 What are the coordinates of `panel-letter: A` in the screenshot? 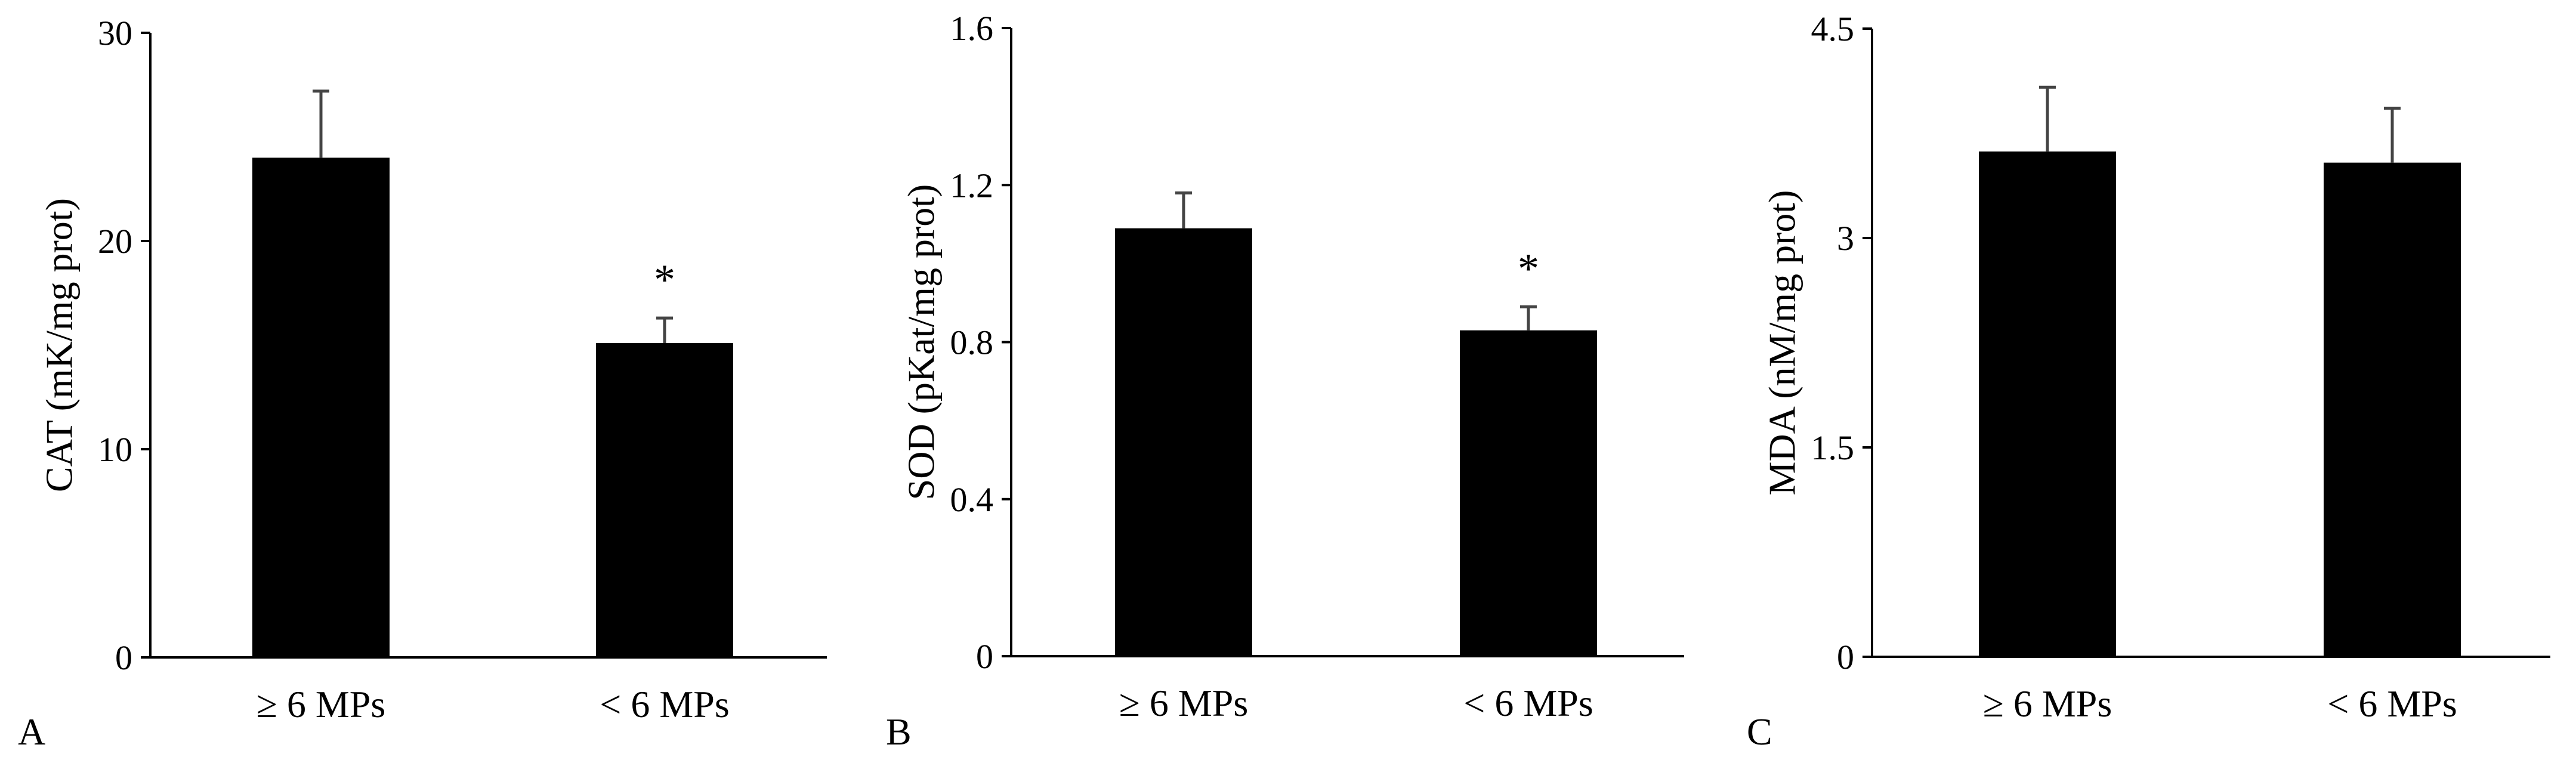 It's located at (31, 731).